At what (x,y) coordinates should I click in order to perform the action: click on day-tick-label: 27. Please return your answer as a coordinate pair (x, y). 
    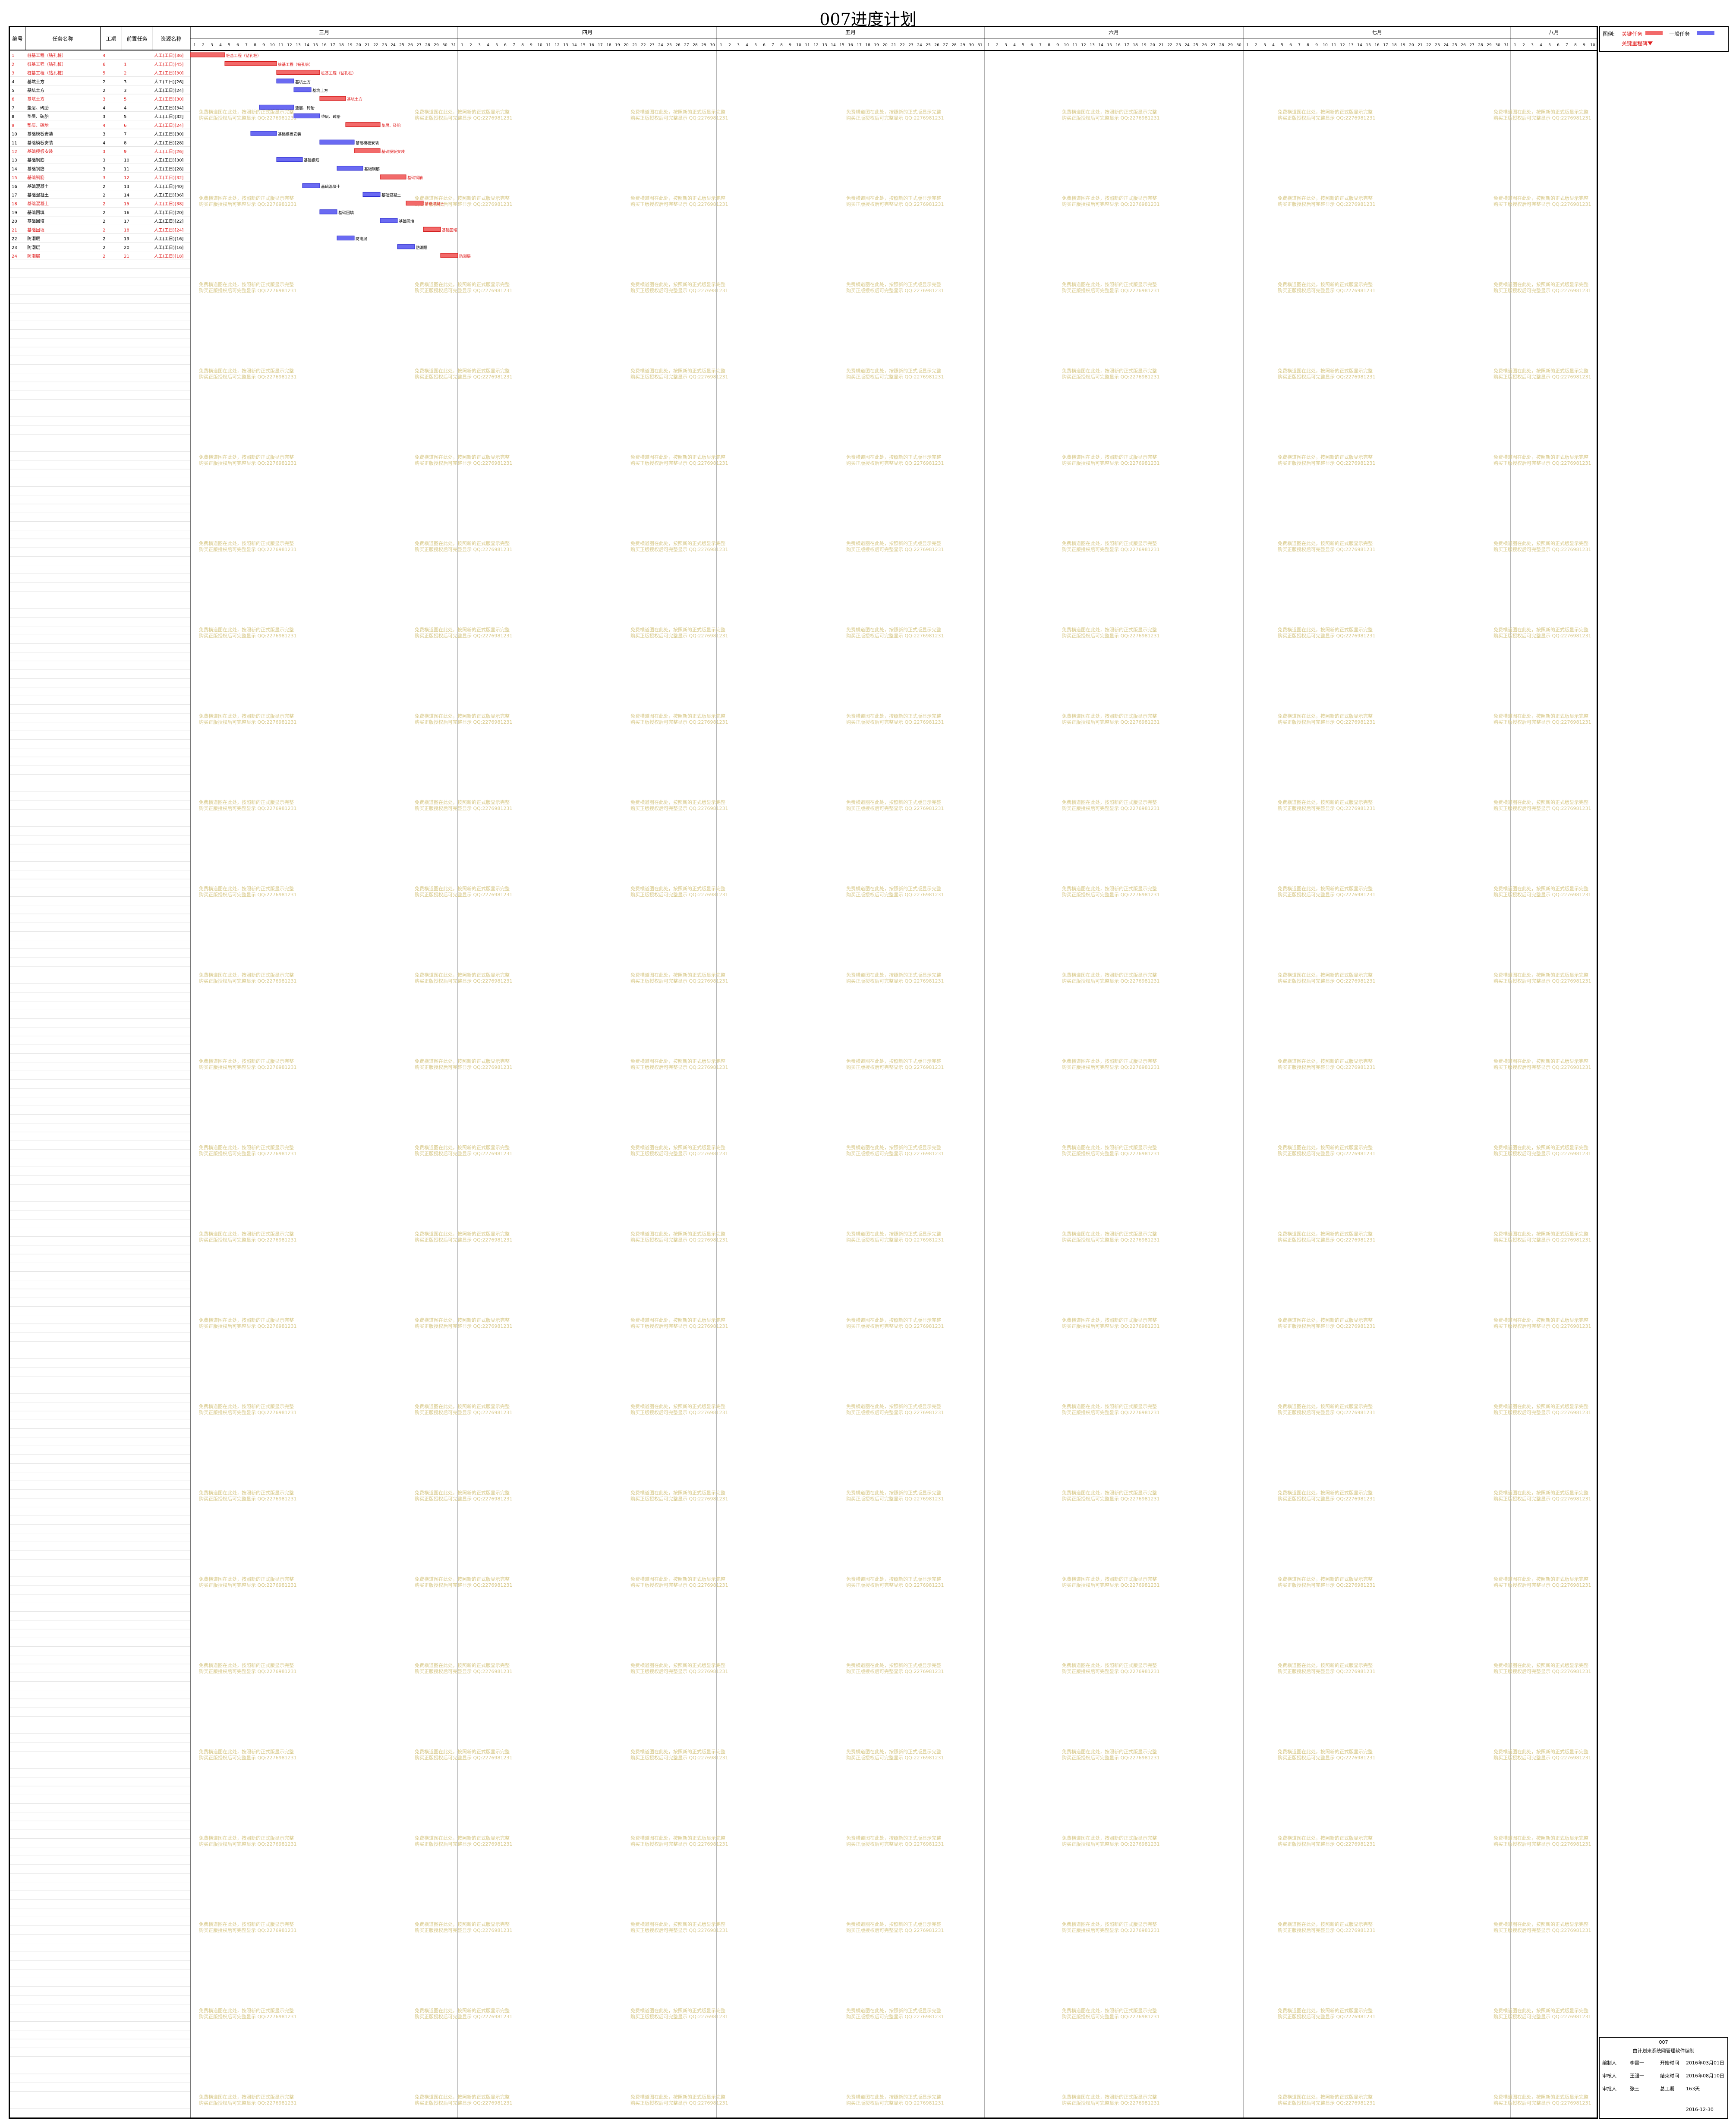
    Looking at the image, I should click on (1471, 45).